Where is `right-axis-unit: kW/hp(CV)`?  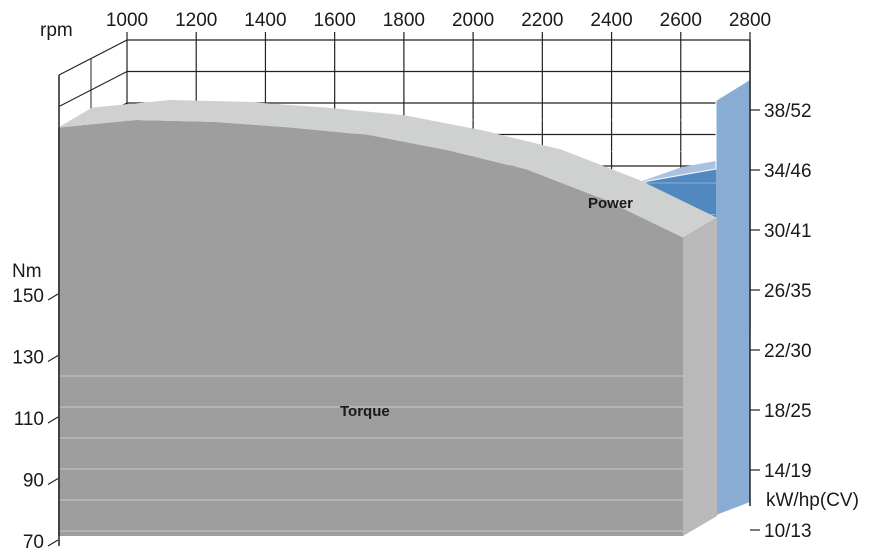 right-axis-unit: kW/hp(CV) is located at coordinates (812, 500).